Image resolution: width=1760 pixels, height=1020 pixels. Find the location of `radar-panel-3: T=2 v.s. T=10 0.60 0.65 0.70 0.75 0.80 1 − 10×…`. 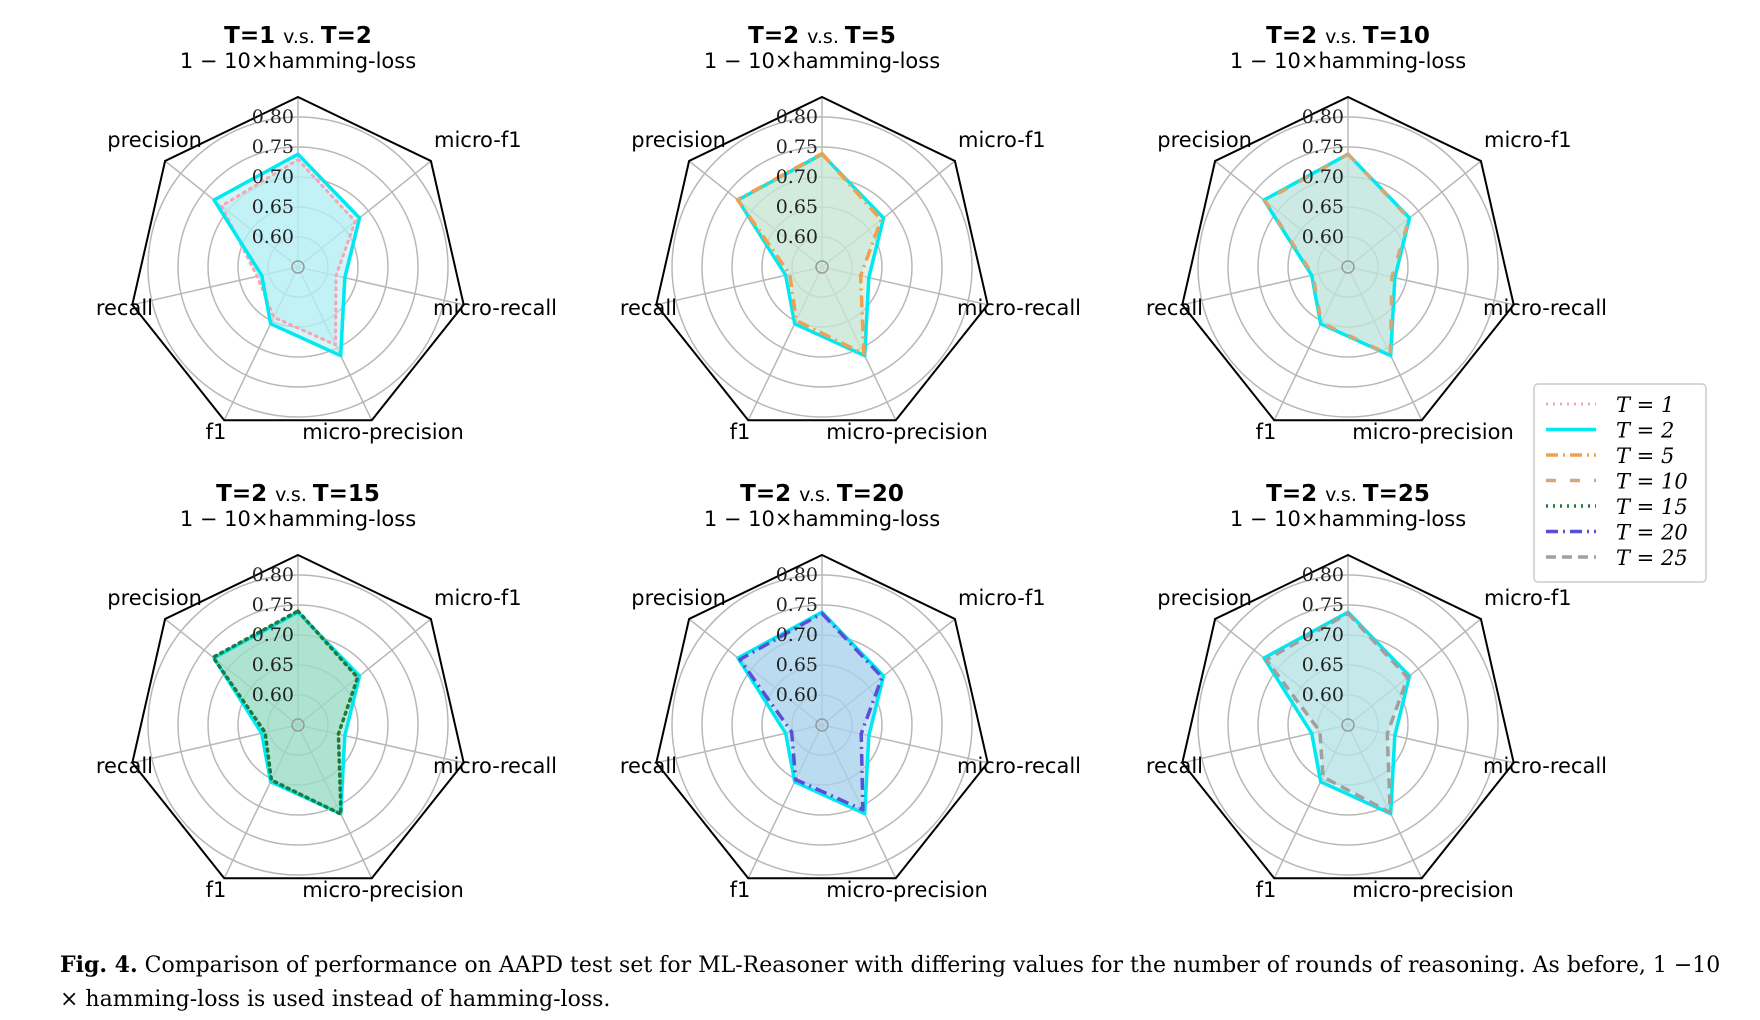

radar-panel-3: T=2 v.s. T=10 0.60 0.65 0.70 0.75 0.80 1 − 10×… is located at coordinates (1376, 233).